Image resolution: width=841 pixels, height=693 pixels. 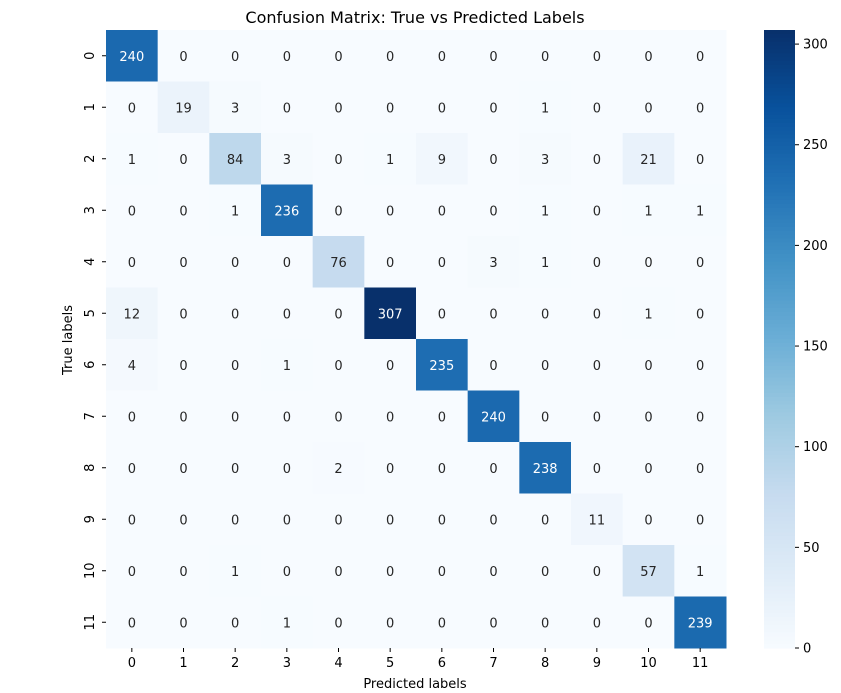 What do you see at coordinates (90, 210) in the screenshot?
I see `y-tick-label: 3` at bounding box center [90, 210].